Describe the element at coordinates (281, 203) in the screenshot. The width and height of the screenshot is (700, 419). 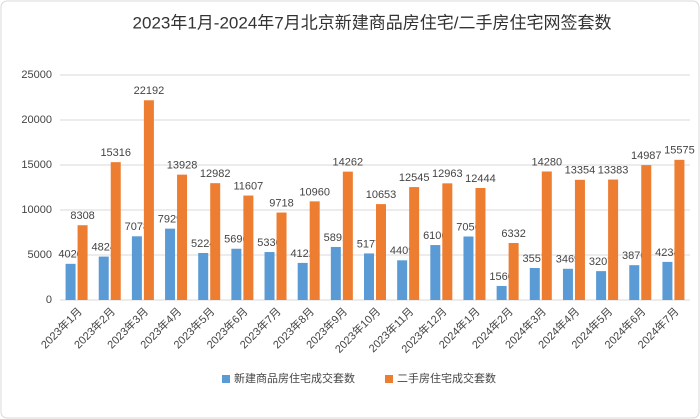
I see `data-label: 9718` at that location.